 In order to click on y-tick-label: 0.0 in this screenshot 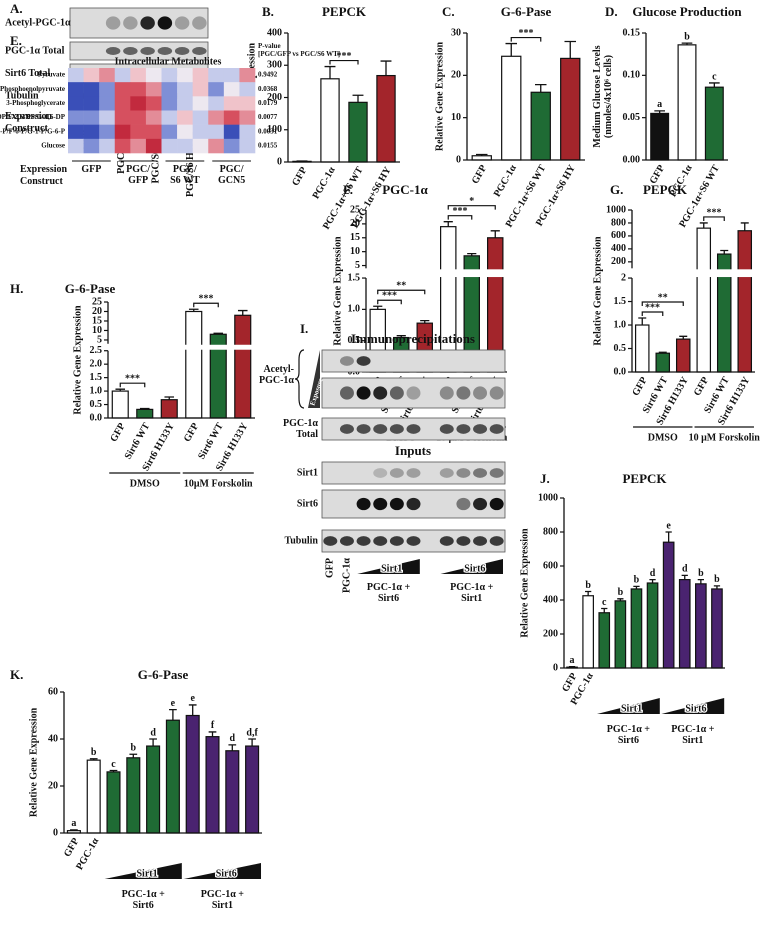, I will do `click(620, 371)`.